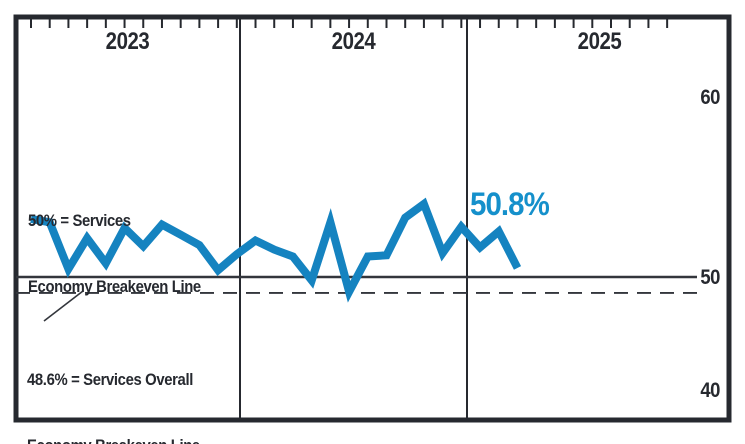  Describe the element at coordinates (710, 277) in the screenshot. I see `y-axis-label-50: 50` at that location.